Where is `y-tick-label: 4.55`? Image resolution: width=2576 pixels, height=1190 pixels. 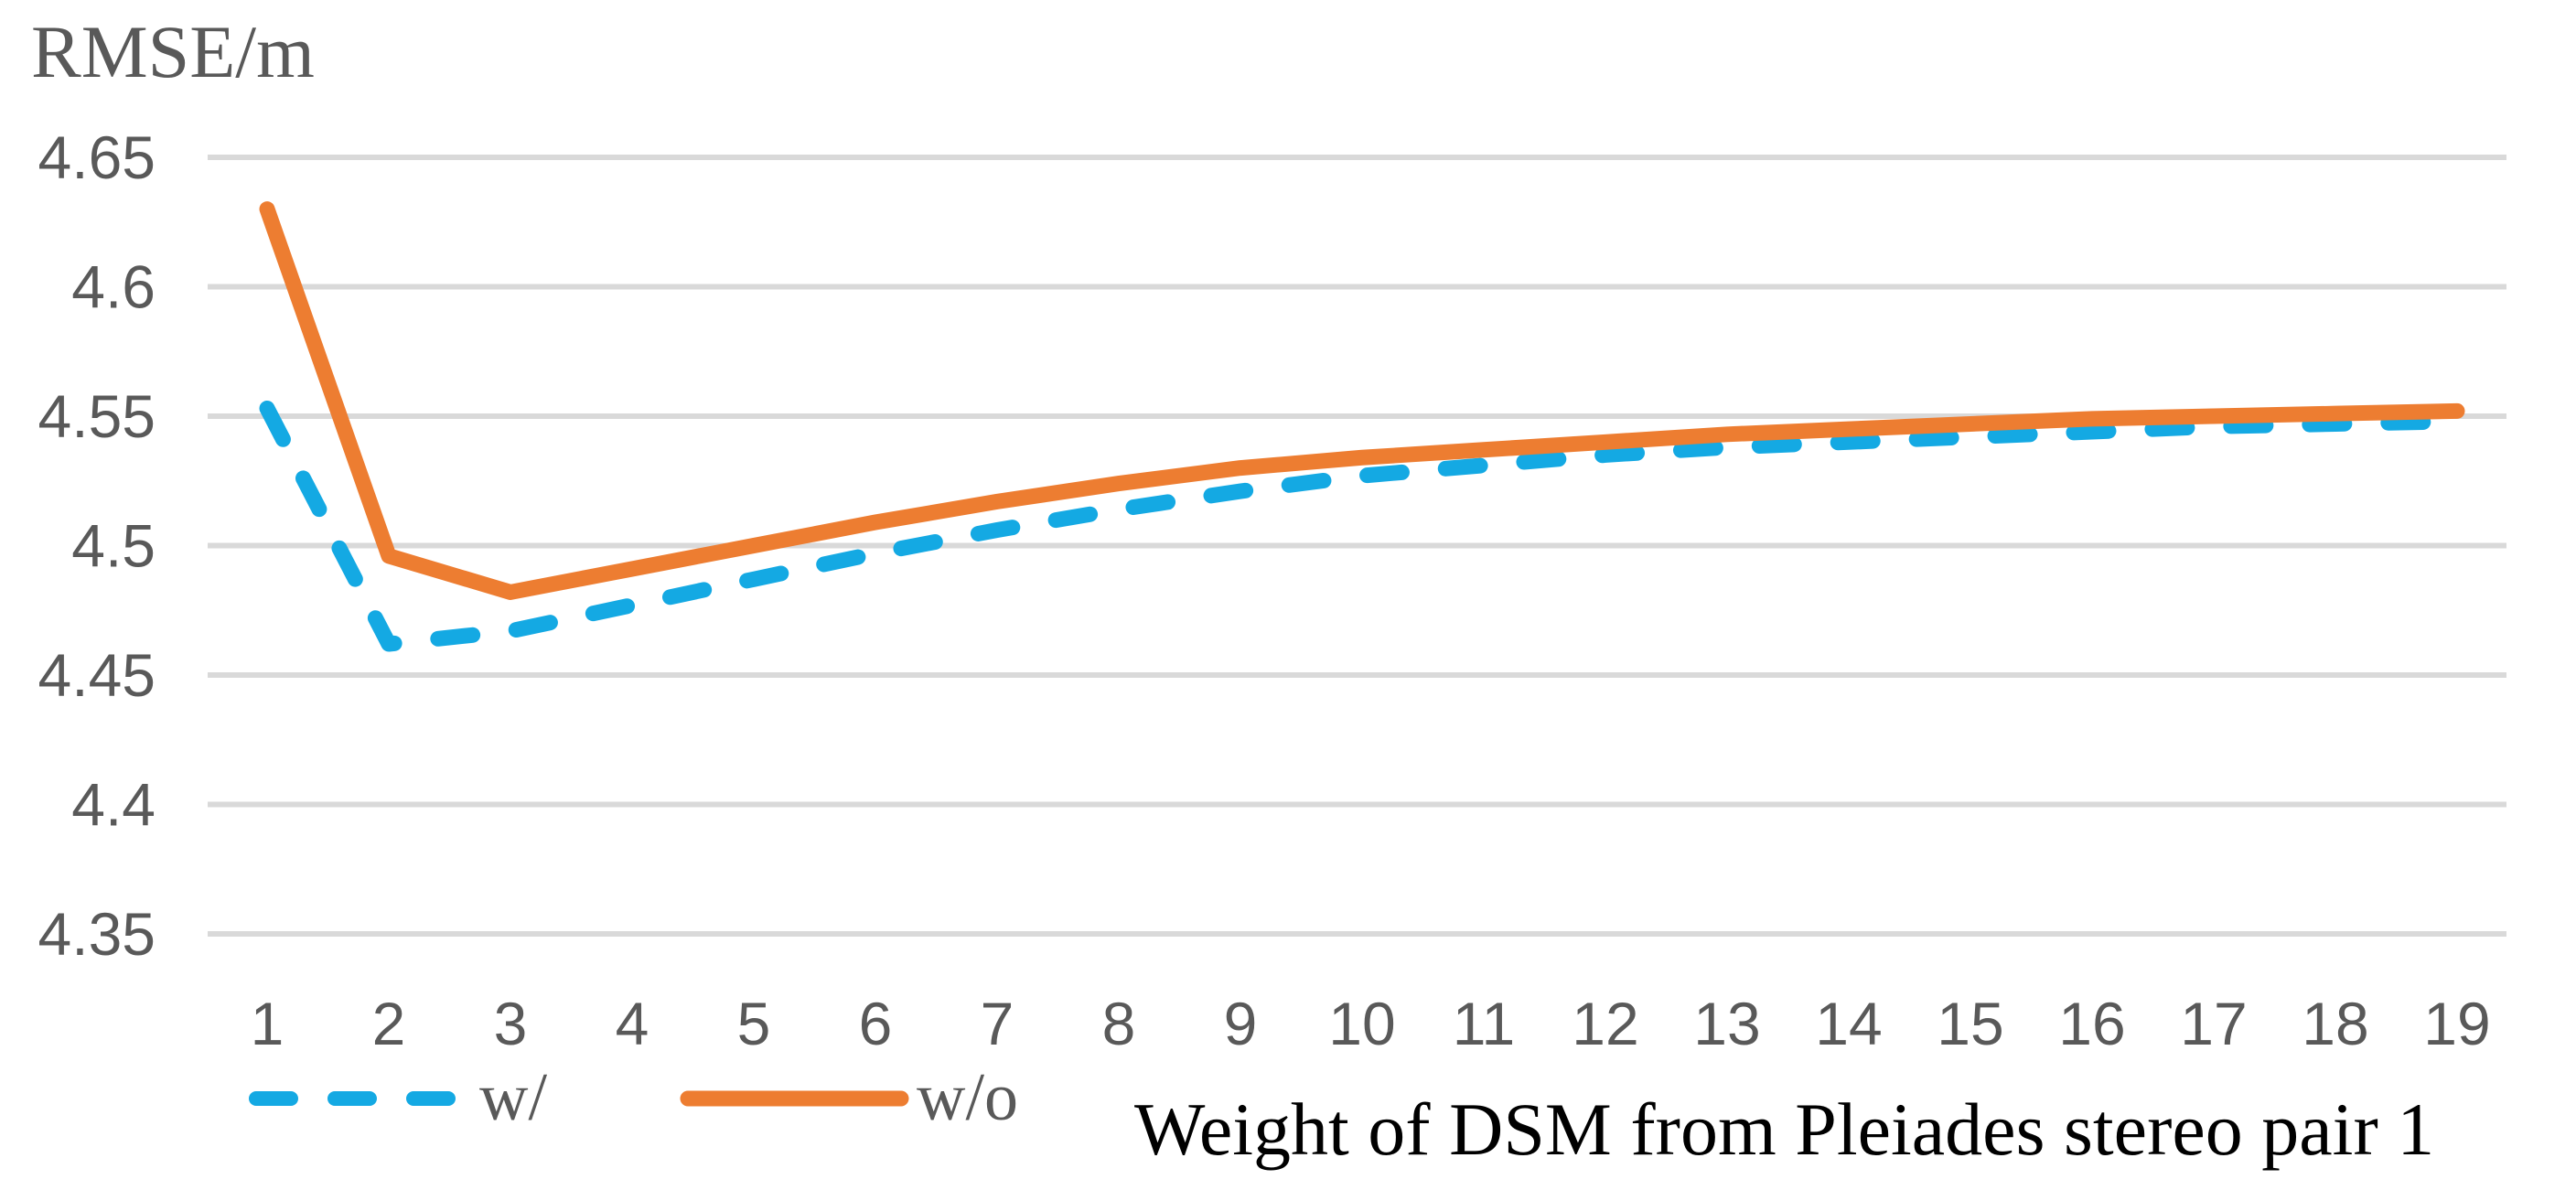 y-tick-label: 4.55 is located at coordinates (97, 416).